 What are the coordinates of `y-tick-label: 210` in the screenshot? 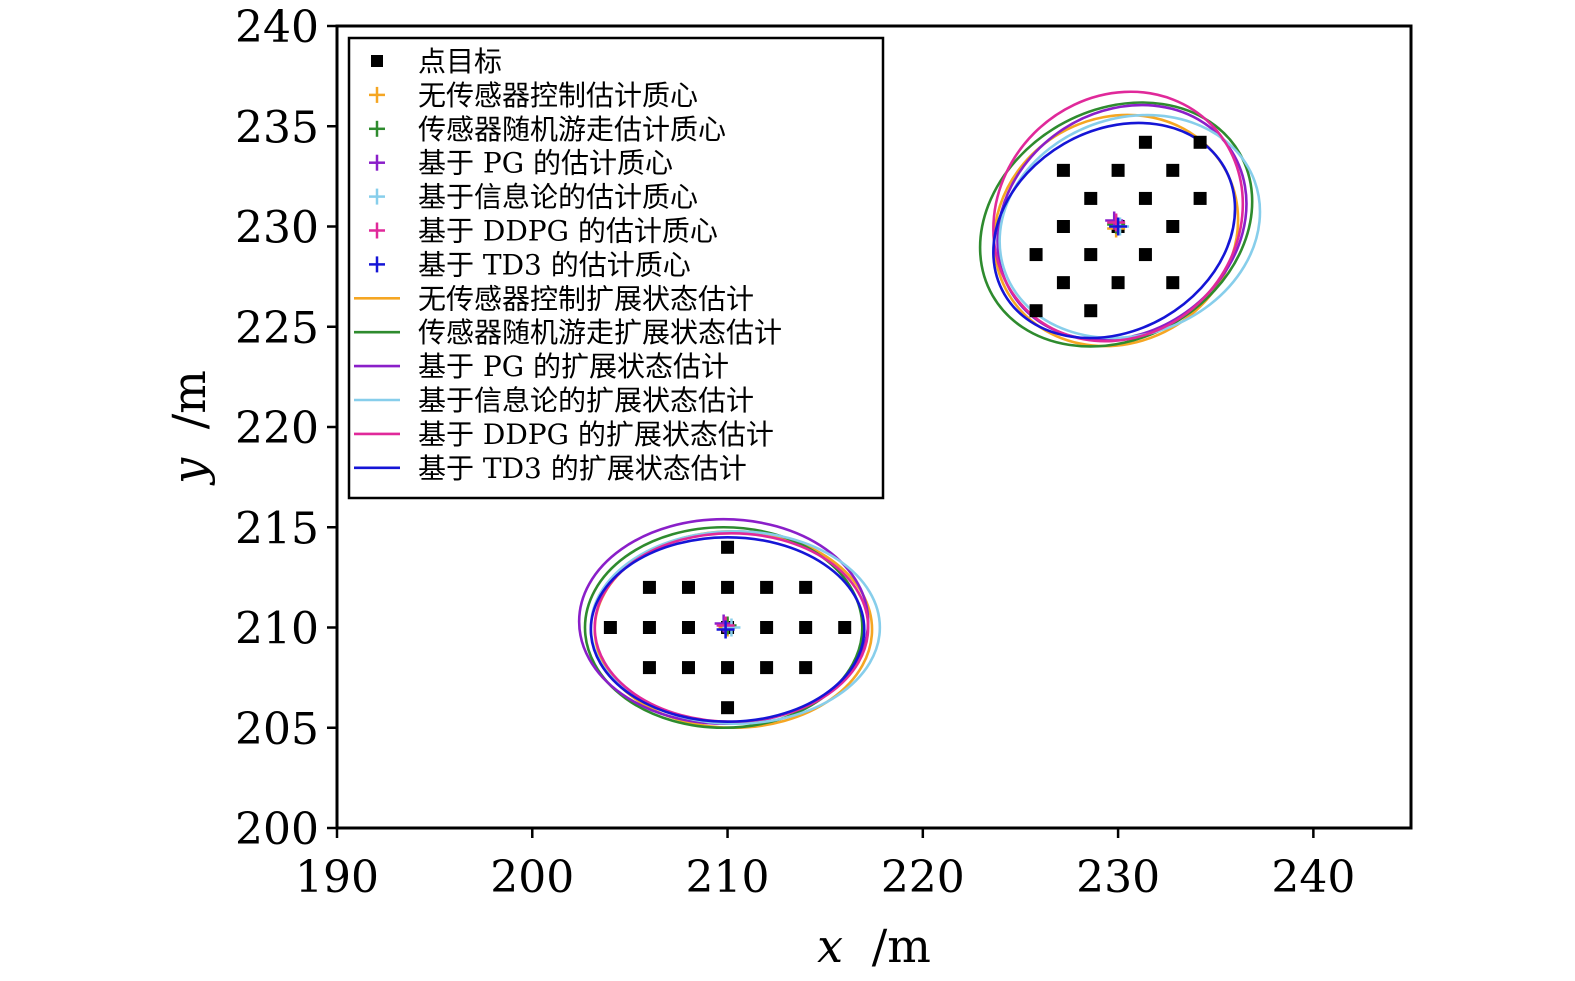 It's located at (277, 629).